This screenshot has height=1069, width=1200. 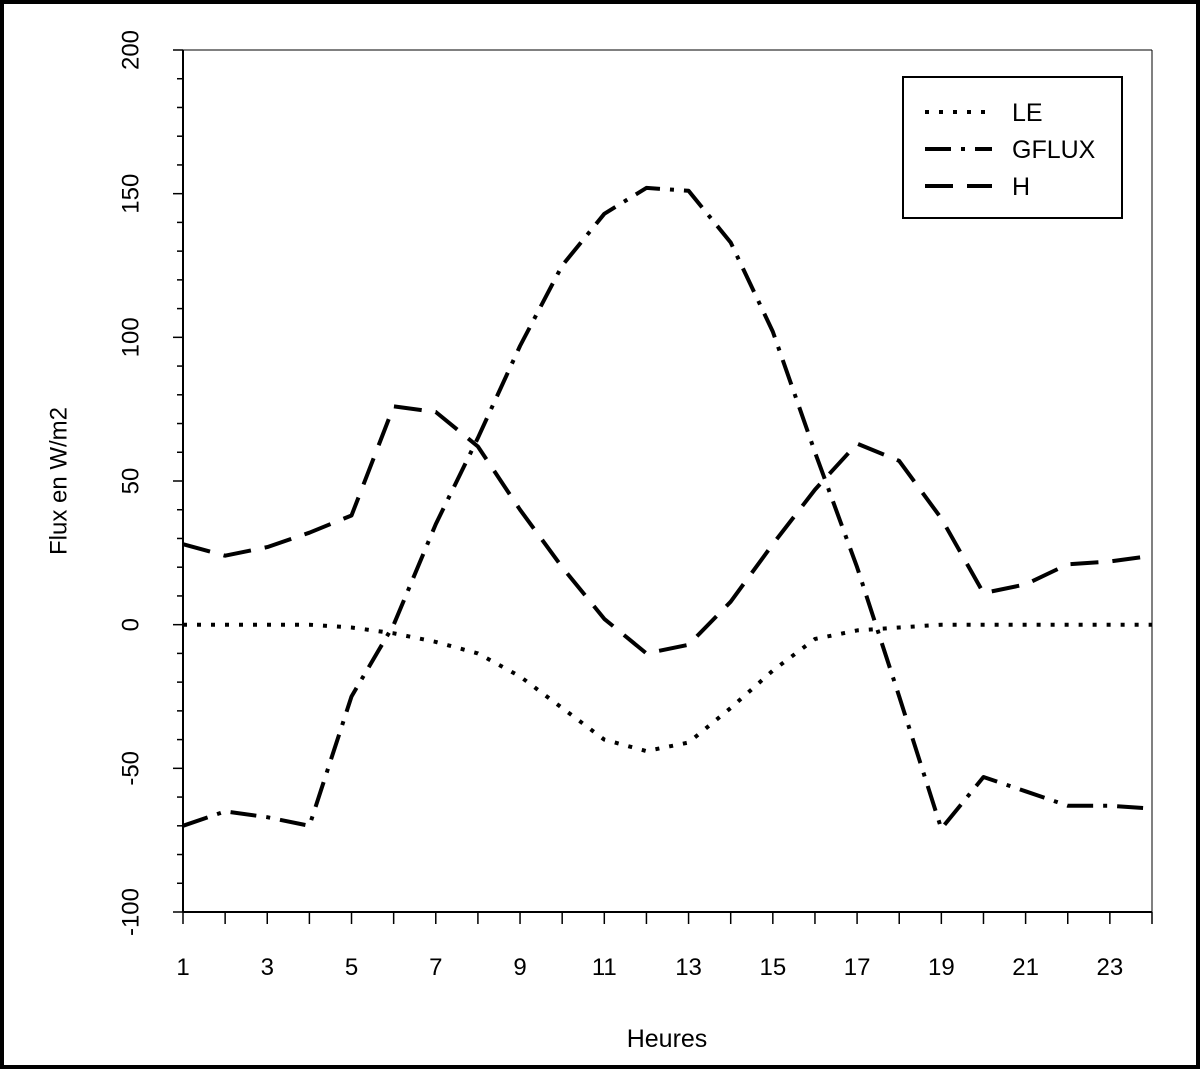 I want to click on y-tick-label: 200, so click(x=130, y=50).